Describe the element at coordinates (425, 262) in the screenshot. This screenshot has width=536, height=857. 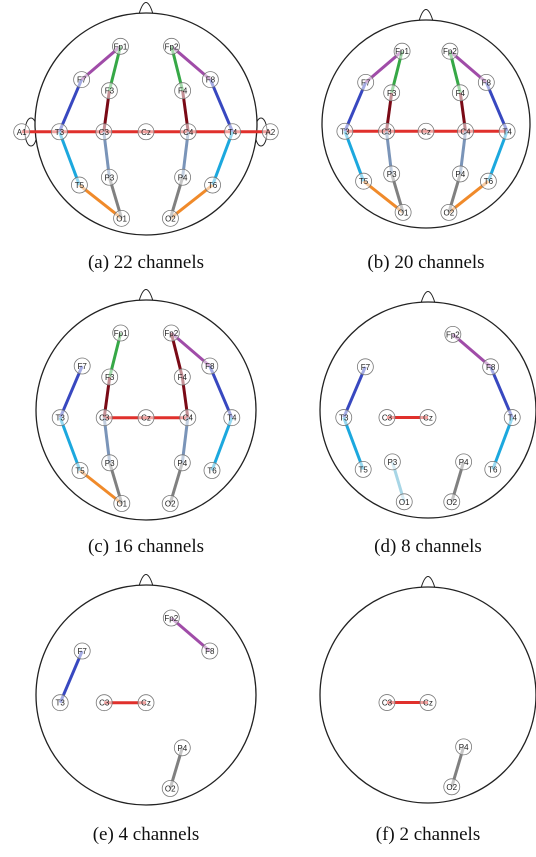
I see `panel-caption: (b) 20 channels` at that location.